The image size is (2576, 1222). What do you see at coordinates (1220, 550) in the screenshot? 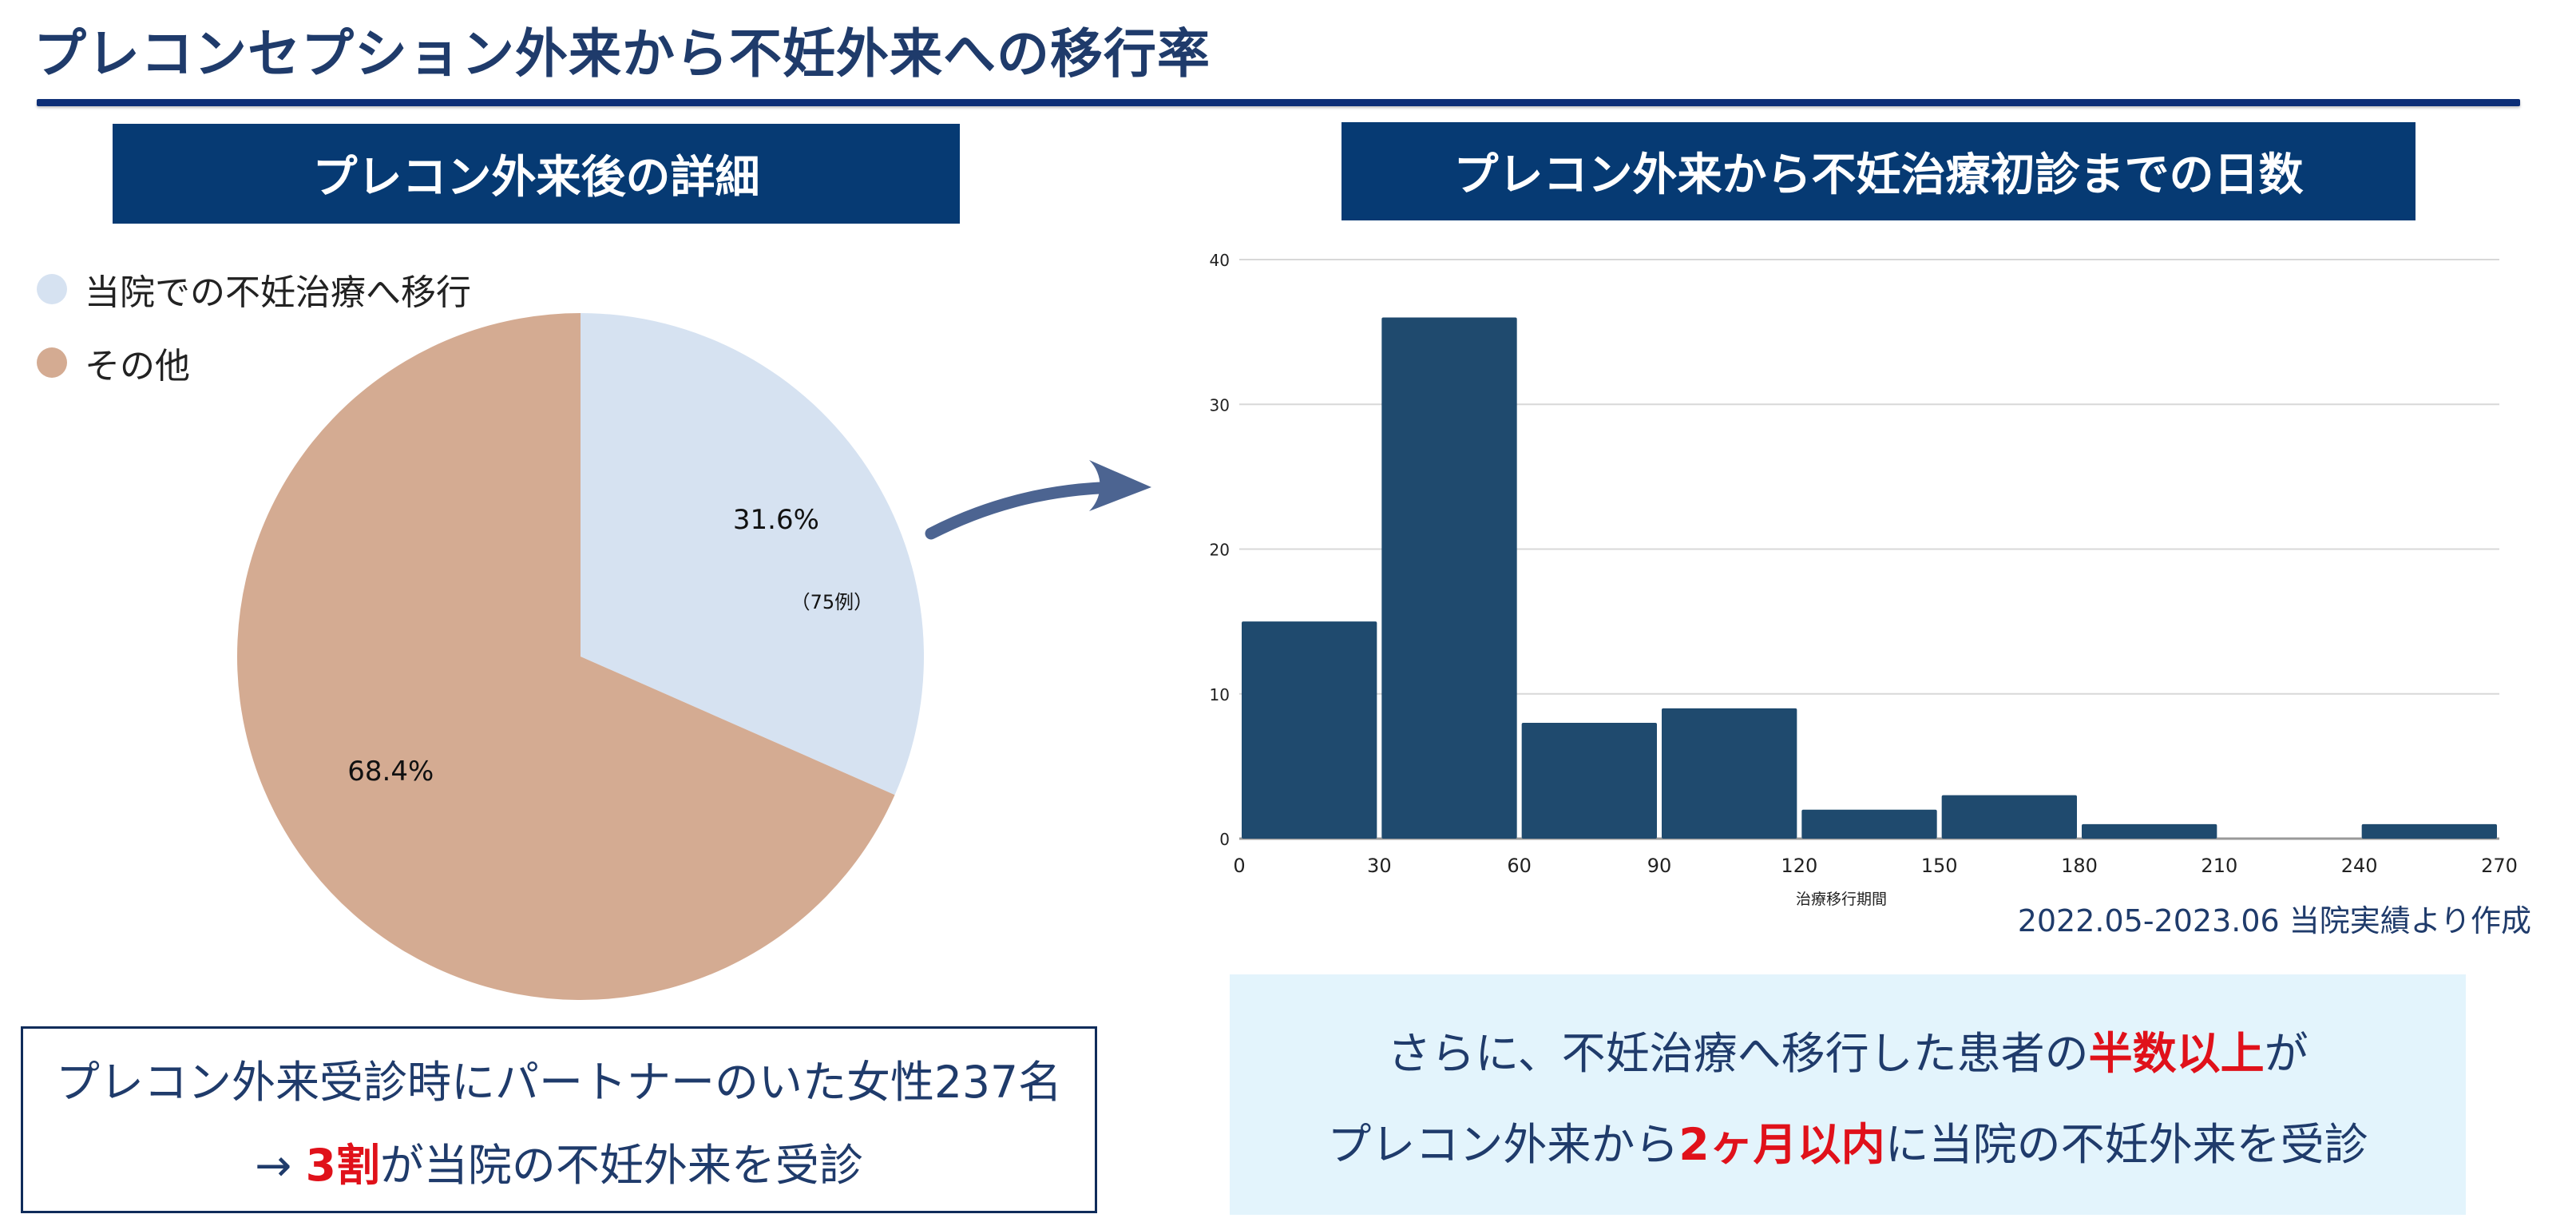
I see `y-tick-label: 20` at bounding box center [1220, 550].